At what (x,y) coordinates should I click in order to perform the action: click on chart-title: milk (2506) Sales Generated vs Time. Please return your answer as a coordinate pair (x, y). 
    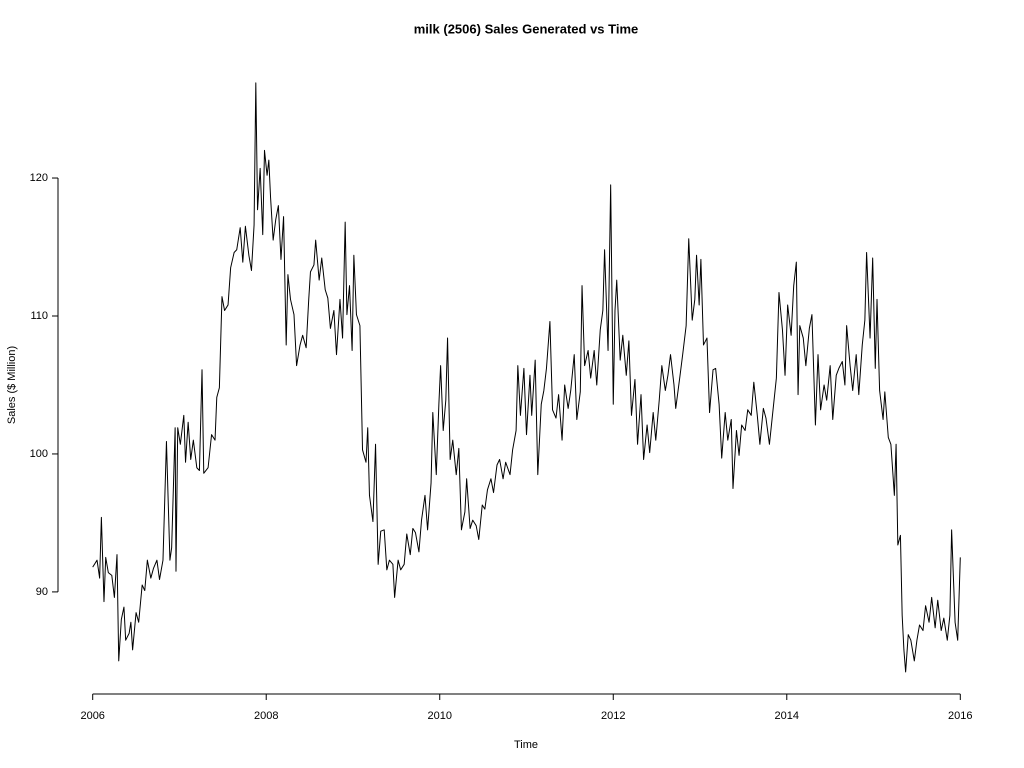
    Looking at the image, I should click on (526, 28).